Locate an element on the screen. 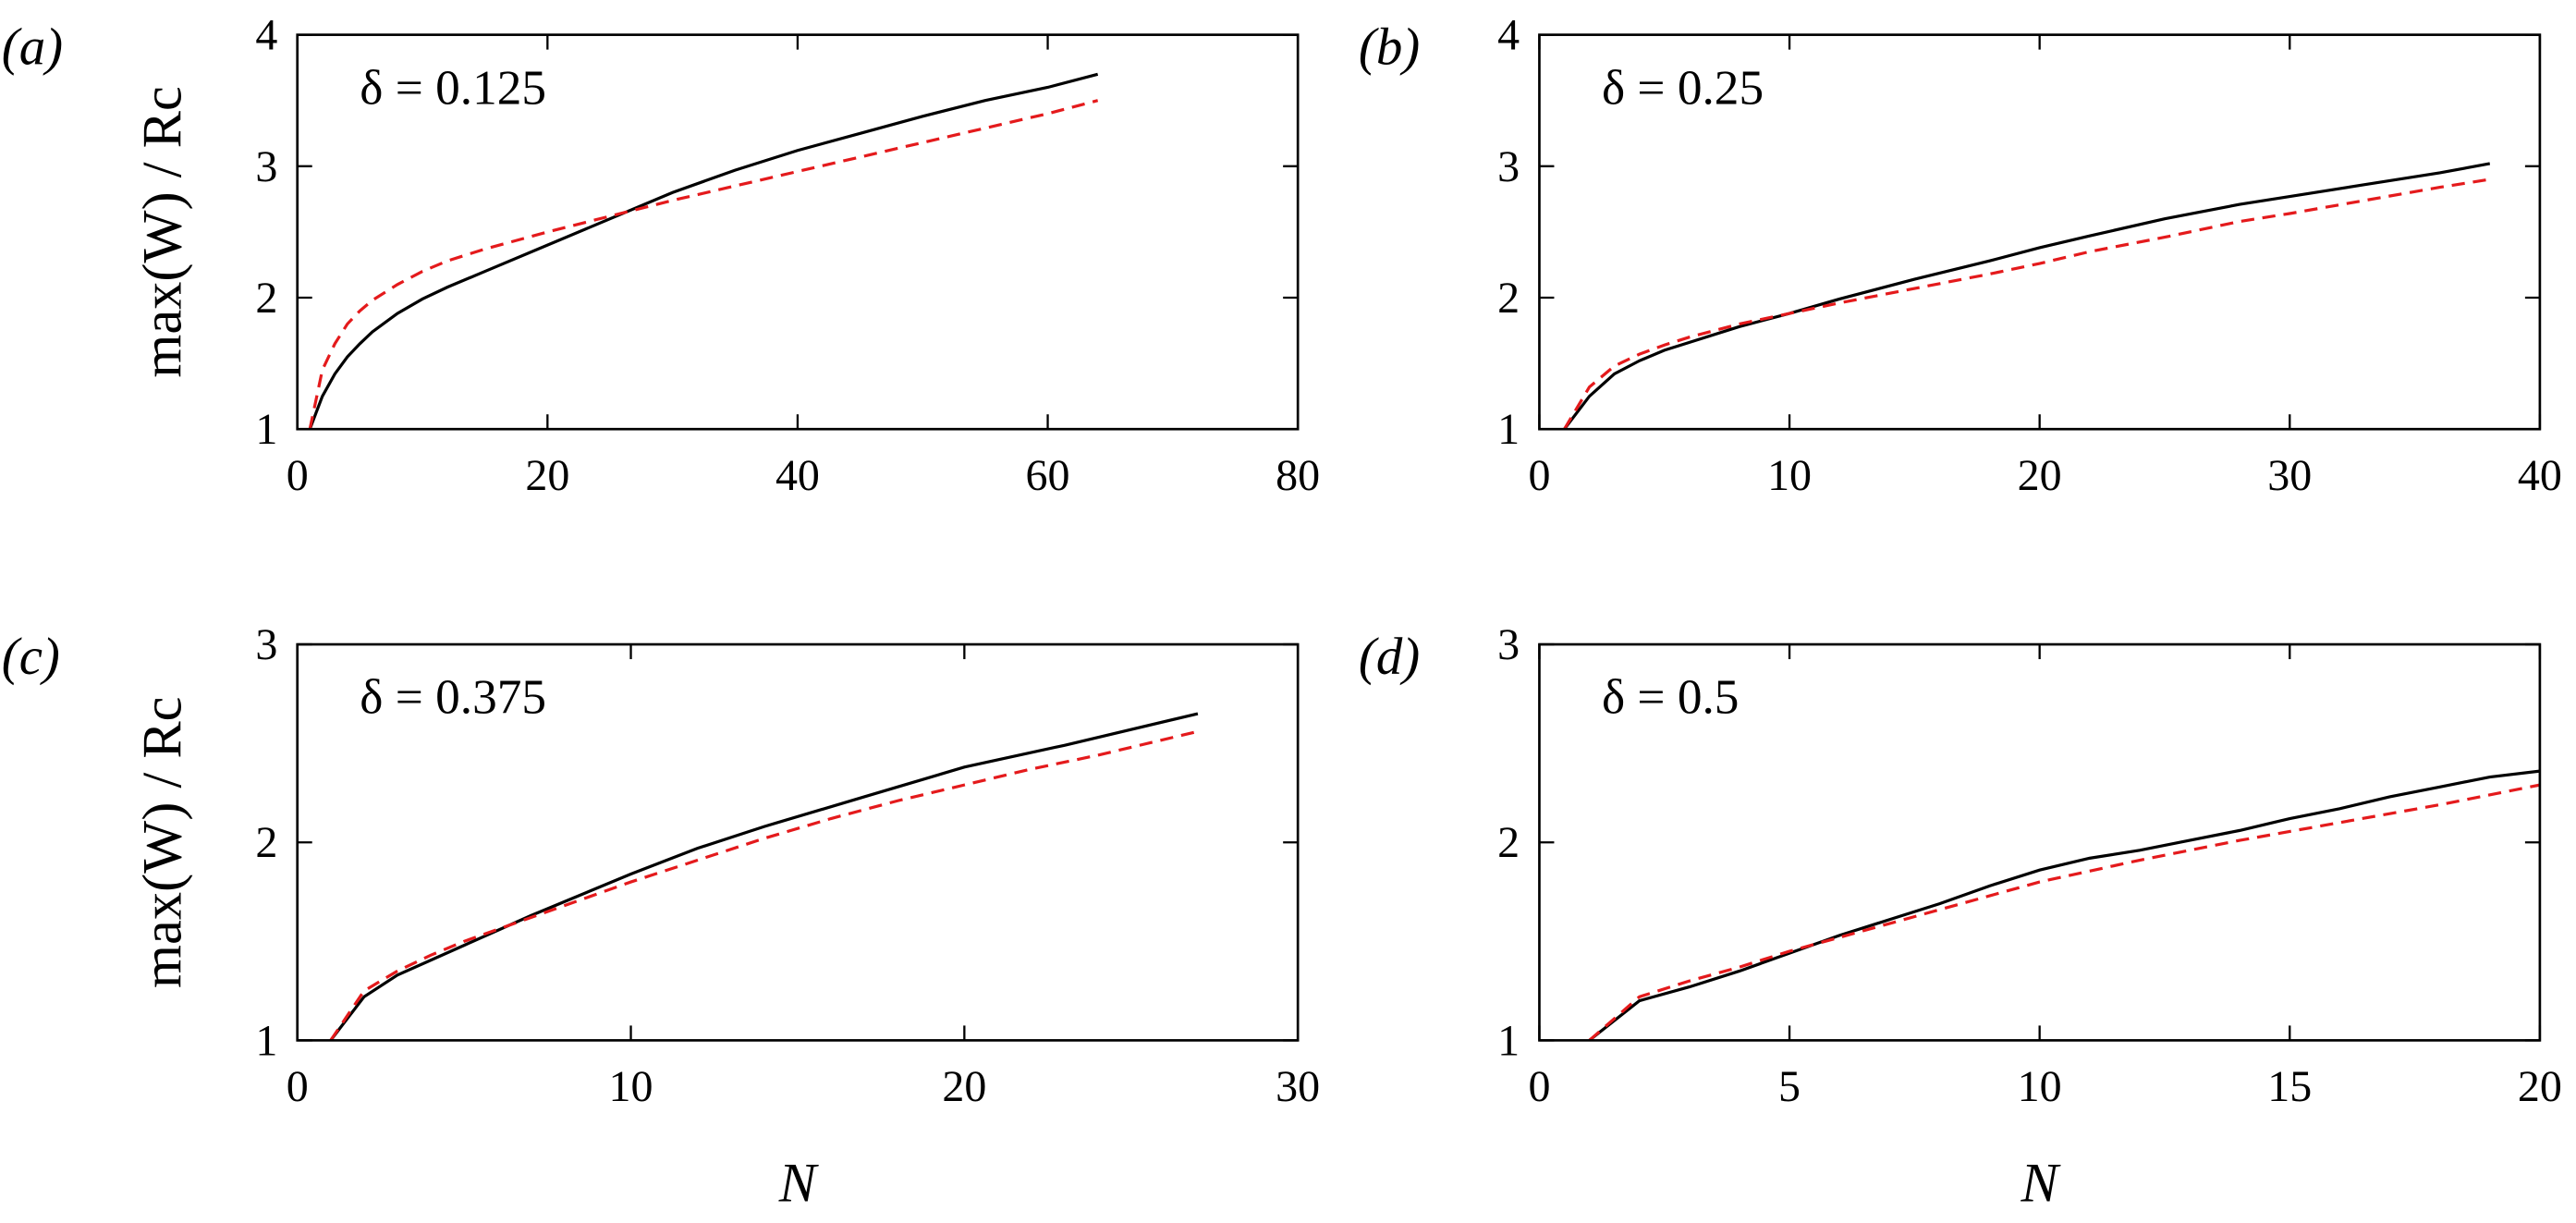 This screenshot has width=2576, height=1223. panel-label: (b) is located at coordinates (1389, 47).